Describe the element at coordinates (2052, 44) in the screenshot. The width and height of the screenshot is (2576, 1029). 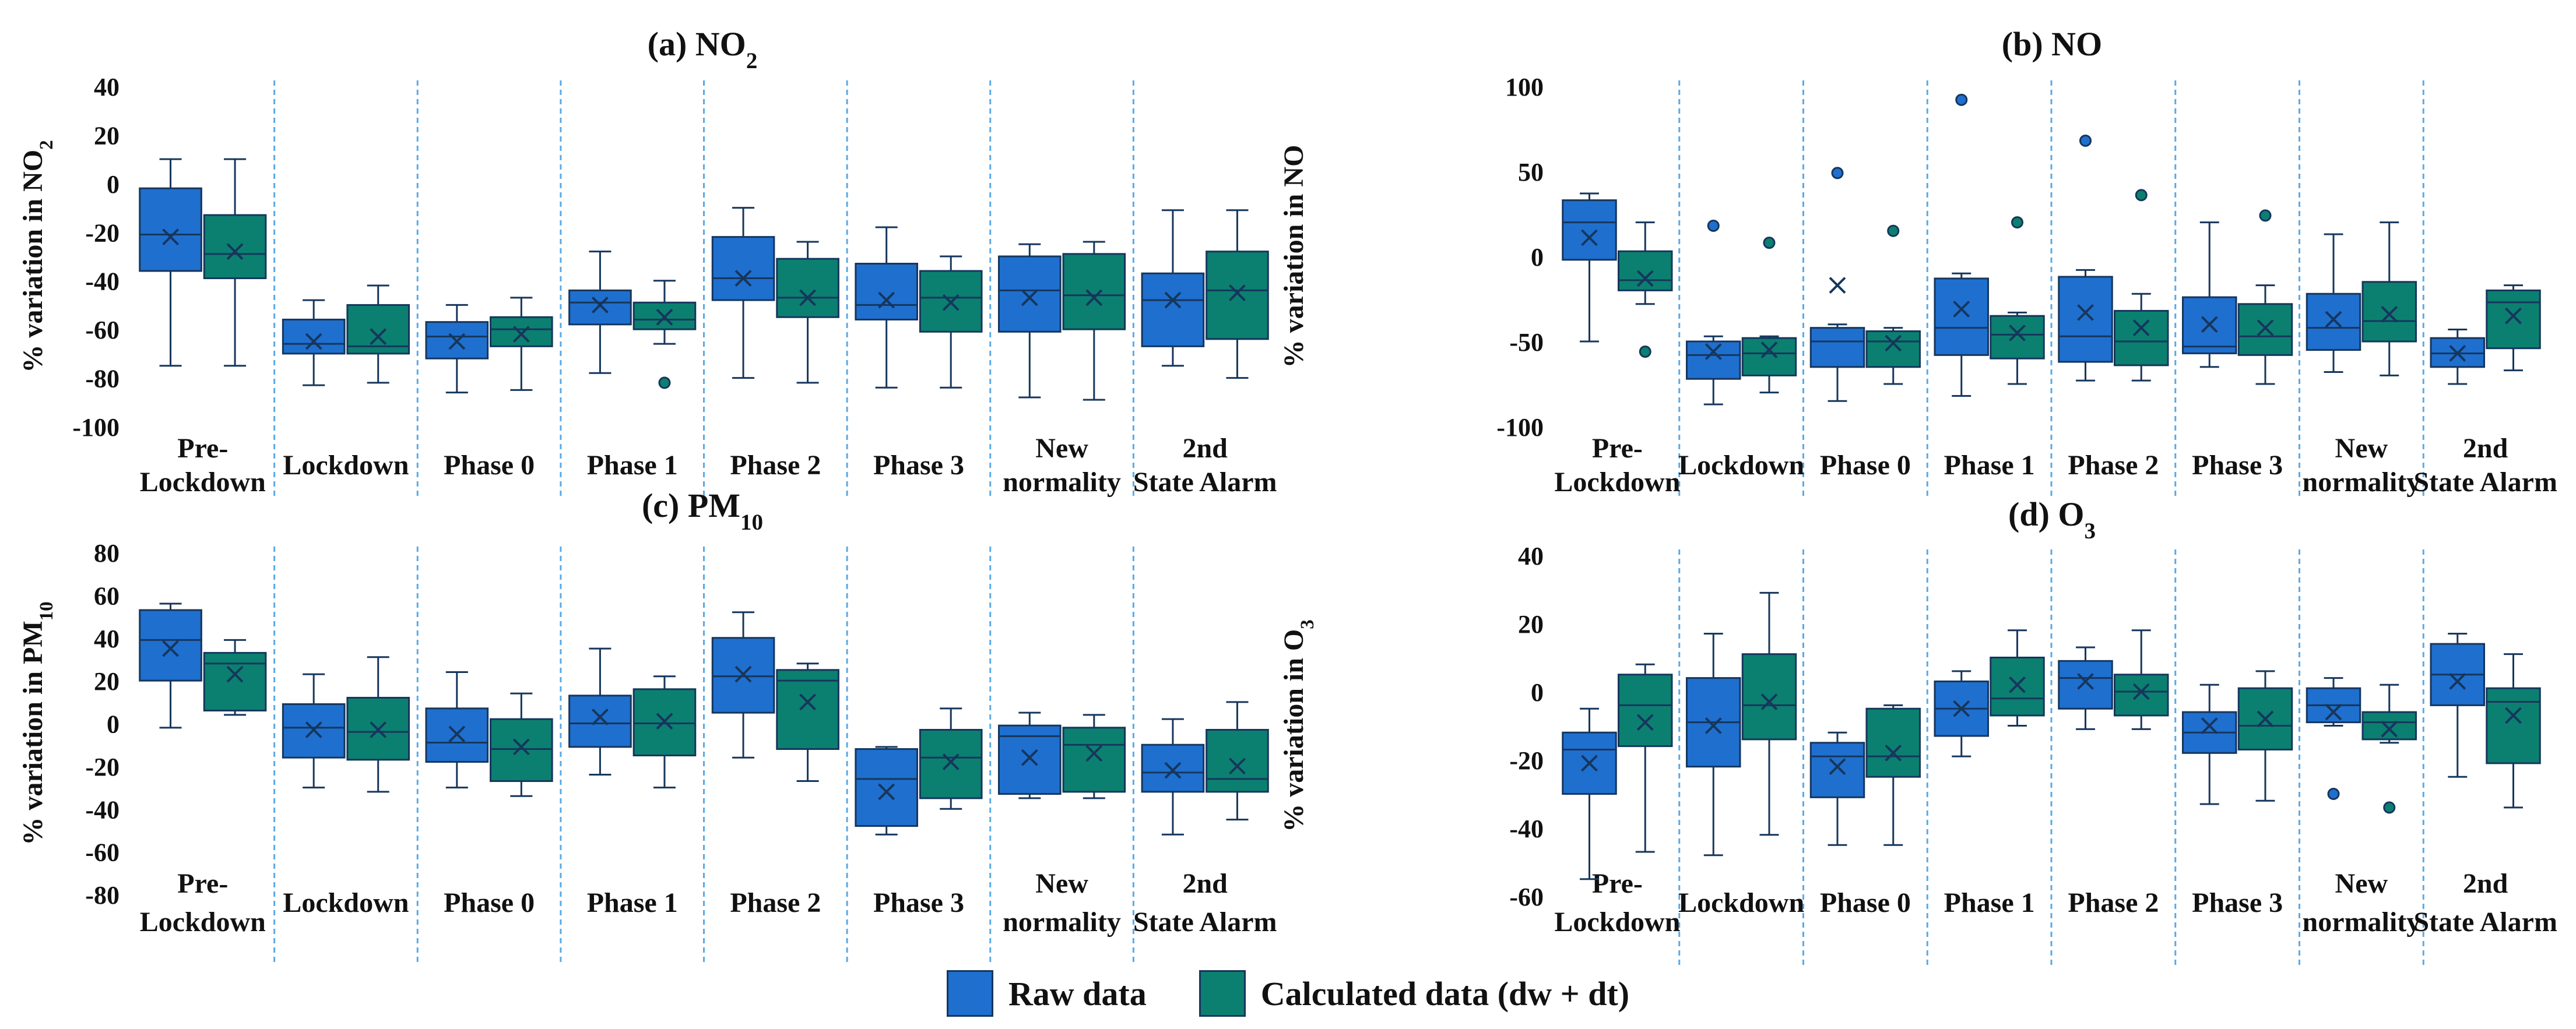
I see `chart-title-main: (b) NO` at that location.